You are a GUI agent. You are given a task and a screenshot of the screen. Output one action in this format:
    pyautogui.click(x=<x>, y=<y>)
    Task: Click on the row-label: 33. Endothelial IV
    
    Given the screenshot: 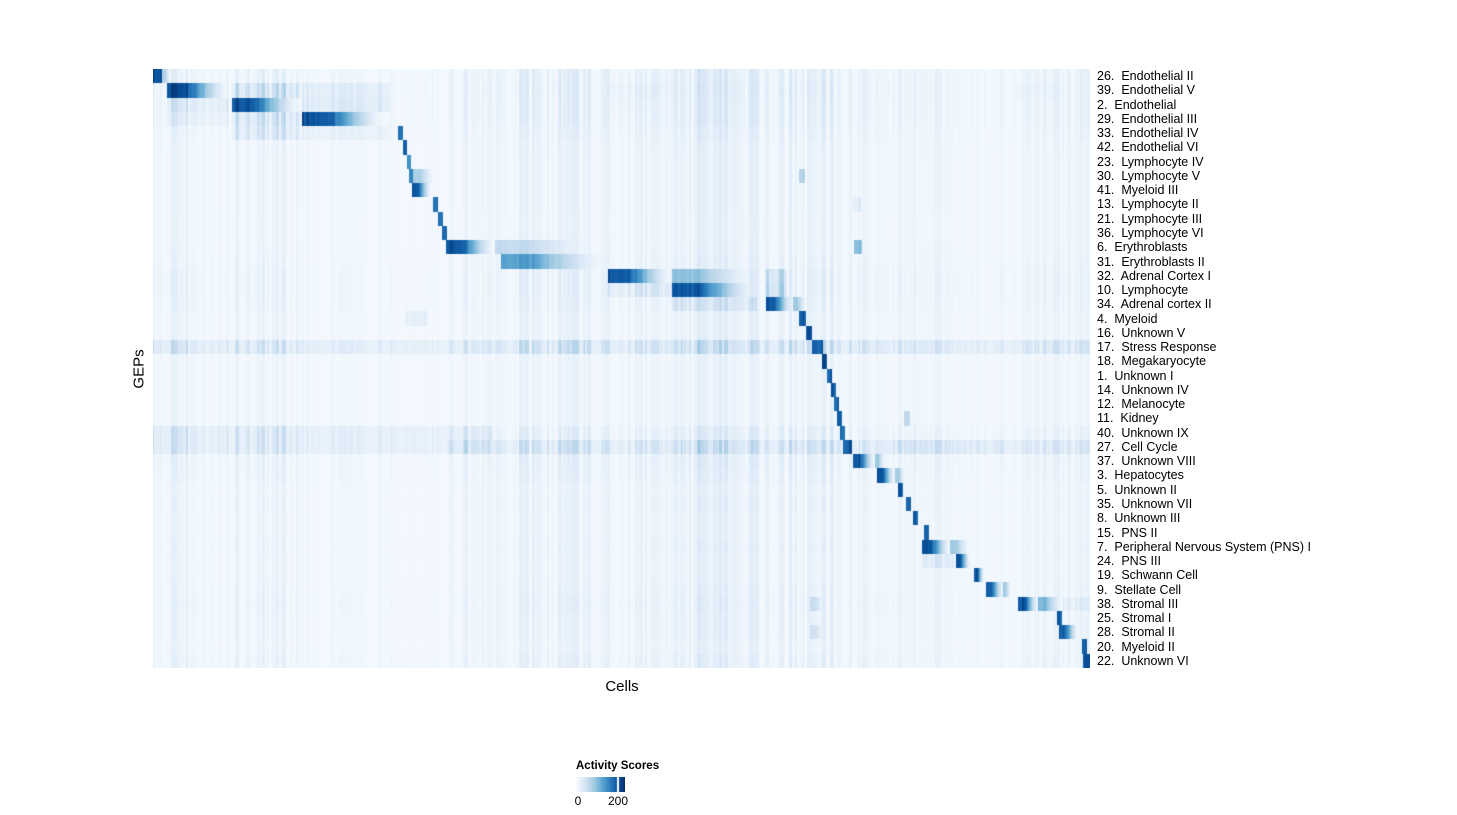 What is the action you would take?
    pyautogui.click(x=1148, y=133)
    